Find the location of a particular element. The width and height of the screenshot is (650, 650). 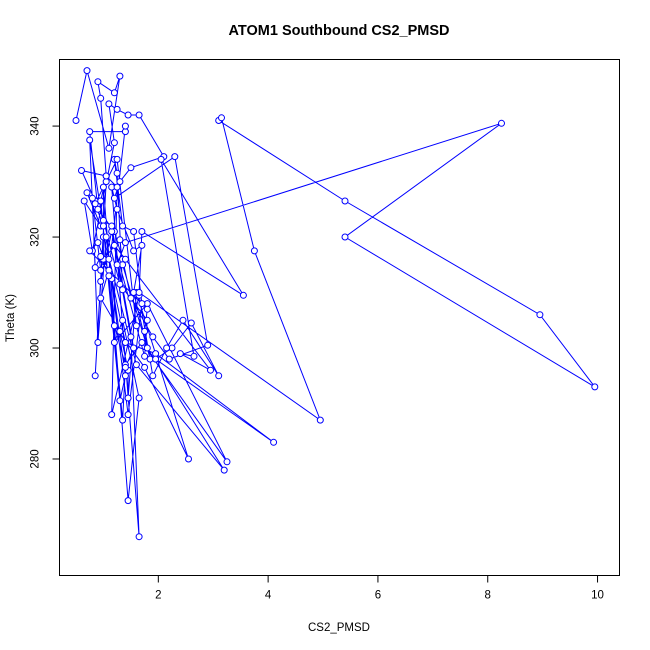

chart-title: ATOM1 Southbound CS2_PMSD is located at coordinates (339, 31).